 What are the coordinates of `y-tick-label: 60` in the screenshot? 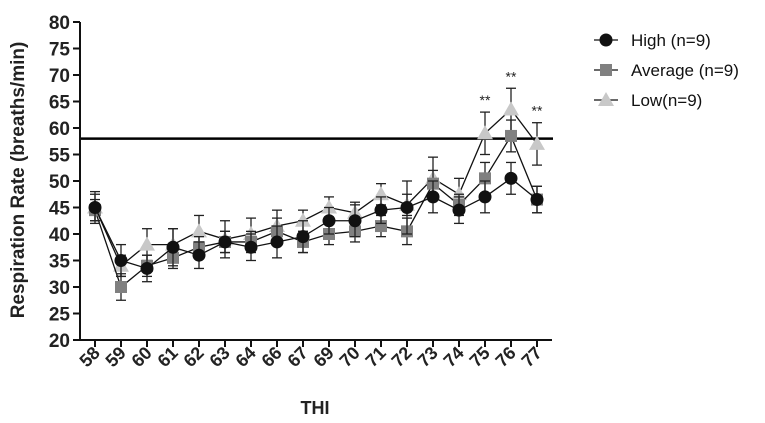 It's located at (59, 129).